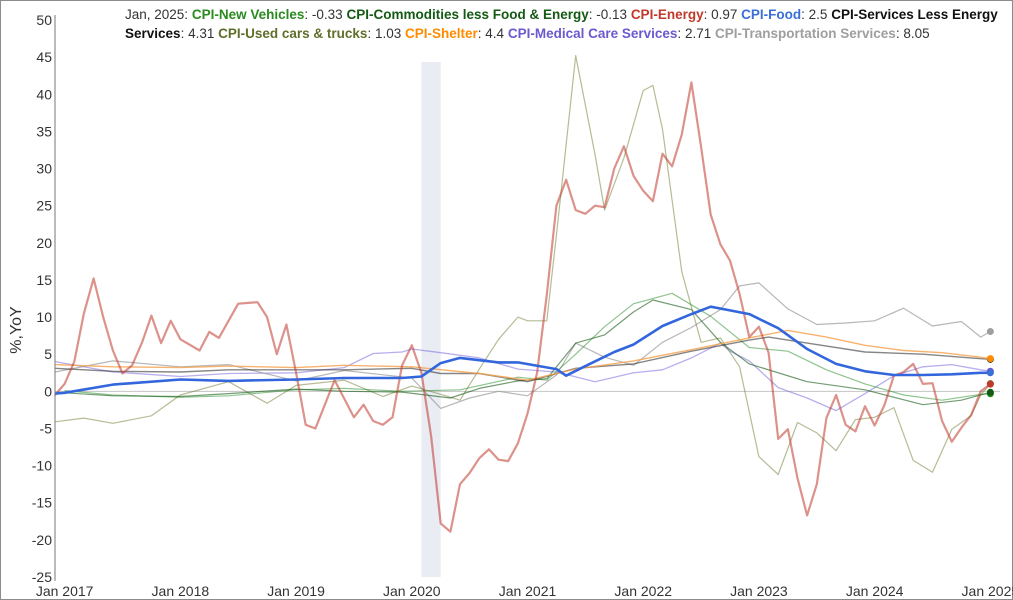 The height and width of the screenshot is (600, 1013). What do you see at coordinates (388, 33) in the screenshot?
I see `legend-series-value: 1.03` at bounding box center [388, 33].